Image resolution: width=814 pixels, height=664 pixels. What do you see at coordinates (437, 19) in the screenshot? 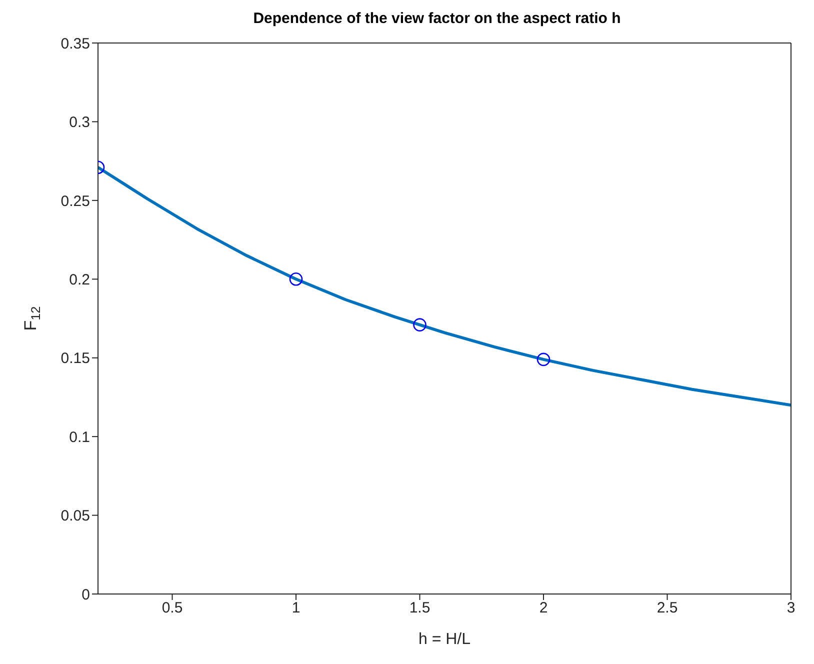
I see `chart-title: Dependence of the view factor on the aspect ratio h` at bounding box center [437, 19].